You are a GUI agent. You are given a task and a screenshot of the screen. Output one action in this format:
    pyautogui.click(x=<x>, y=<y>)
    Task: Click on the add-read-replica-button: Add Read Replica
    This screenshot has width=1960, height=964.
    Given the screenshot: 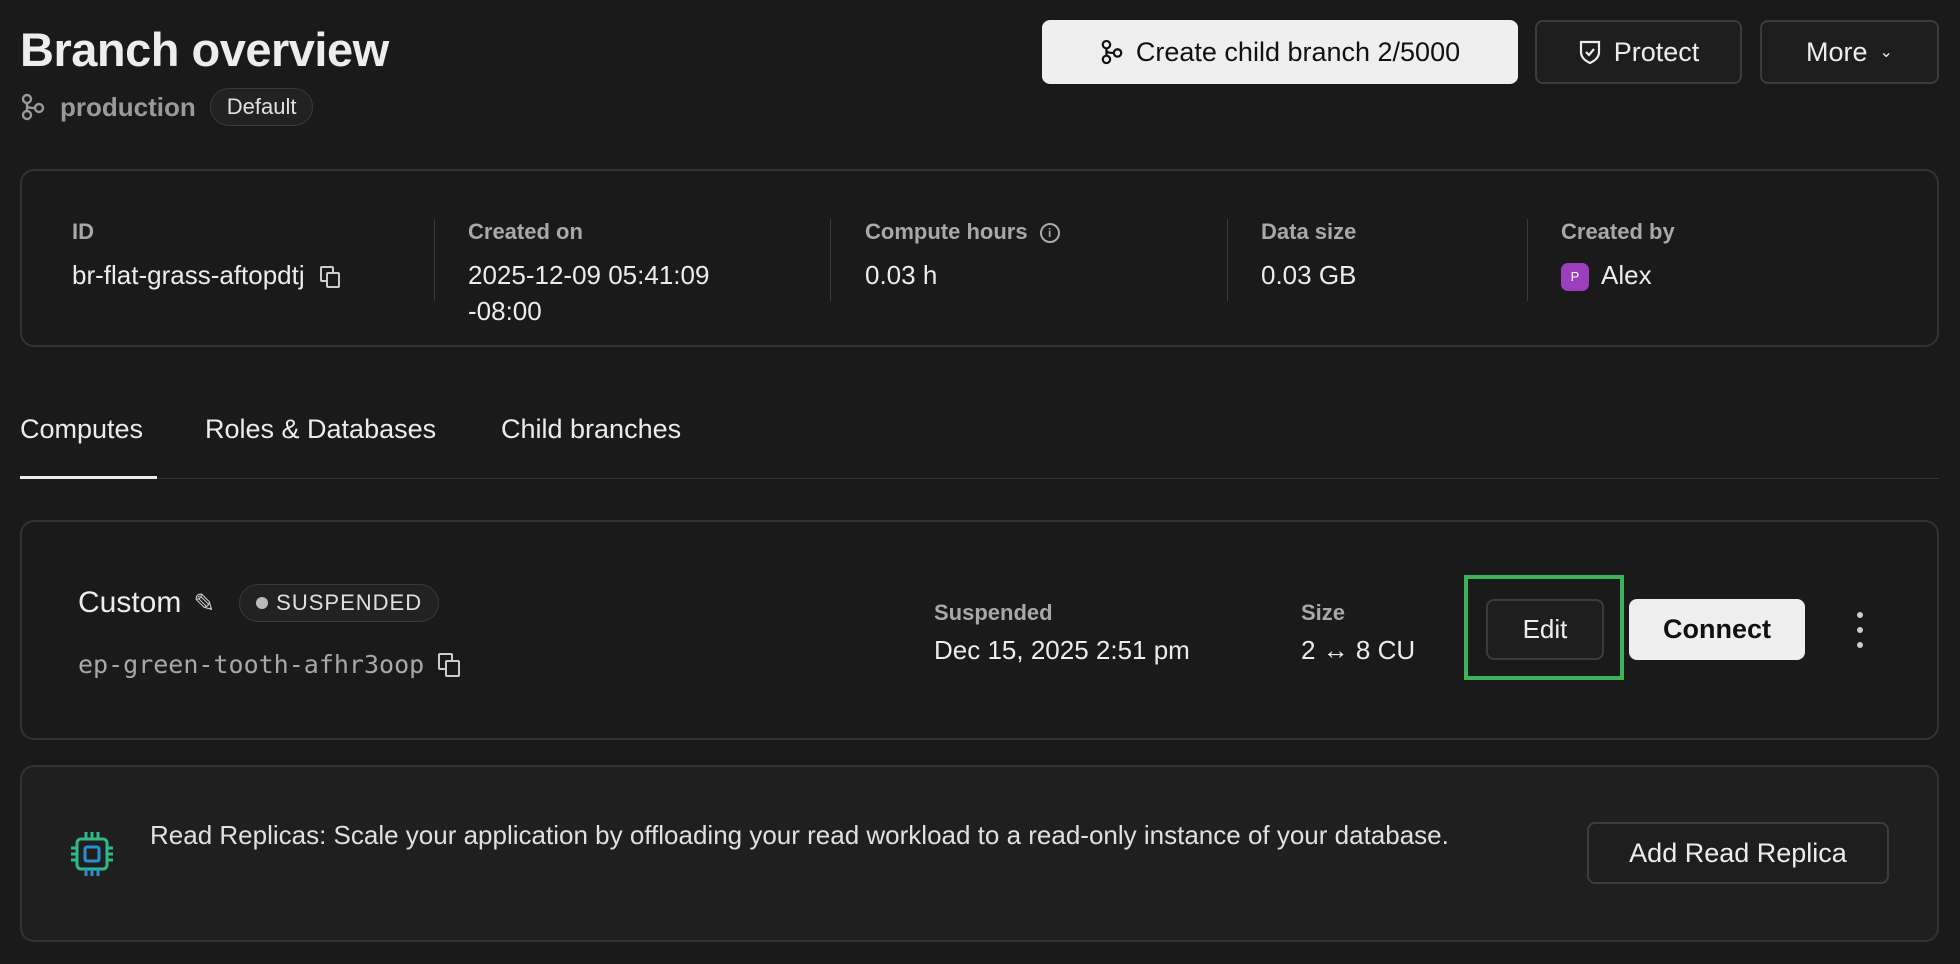 What is the action you would take?
    pyautogui.click(x=1738, y=853)
    